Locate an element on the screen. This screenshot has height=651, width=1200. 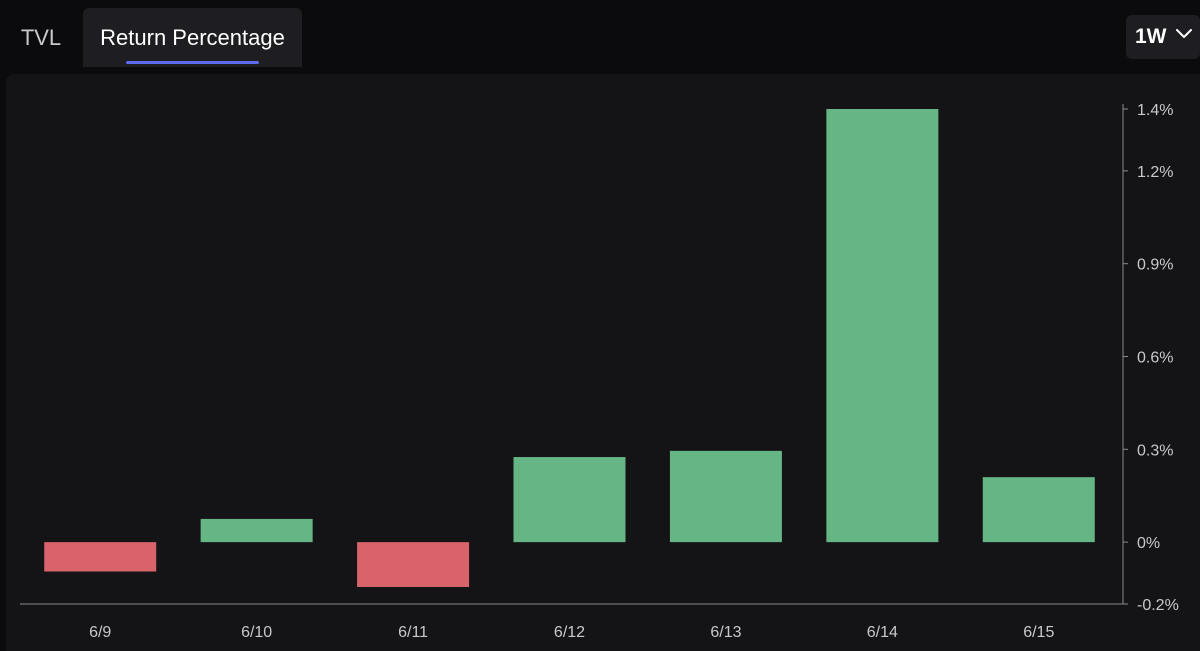
y-tick-label: 0.3% is located at coordinates (1155, 450).